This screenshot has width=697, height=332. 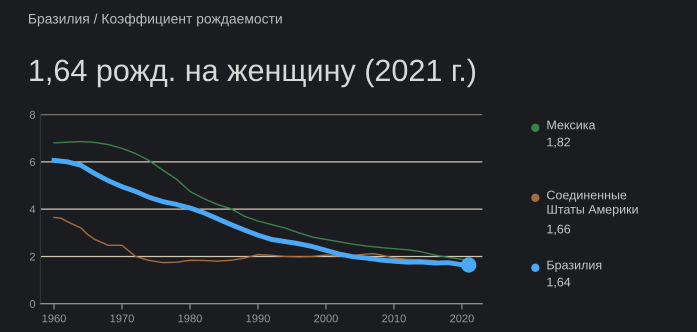 I want to click on x-tick-label: 2020, so click(x=462, y=318).